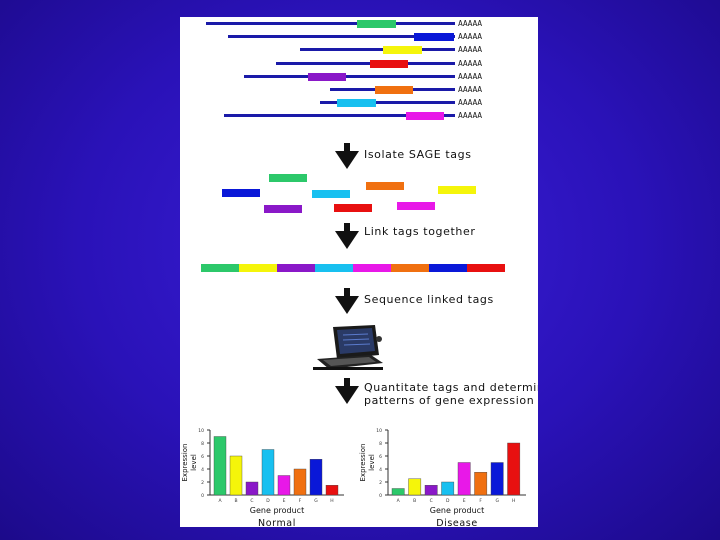  I want to click on chart-title: Normal, so click(277, 522).